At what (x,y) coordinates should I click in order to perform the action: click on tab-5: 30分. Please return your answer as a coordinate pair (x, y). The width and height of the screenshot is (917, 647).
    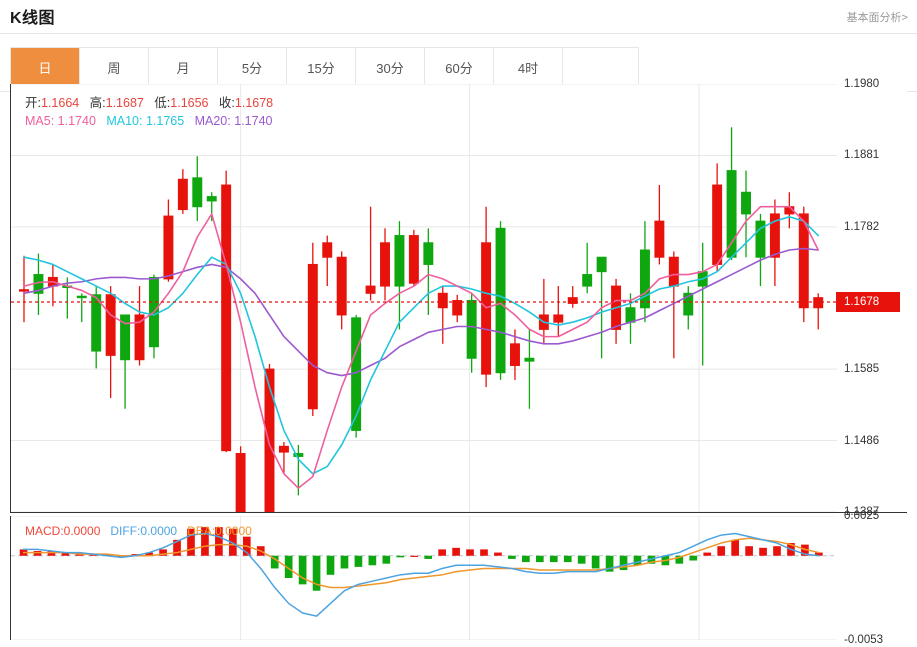
    Looking at the image, I should click on (390, 69).